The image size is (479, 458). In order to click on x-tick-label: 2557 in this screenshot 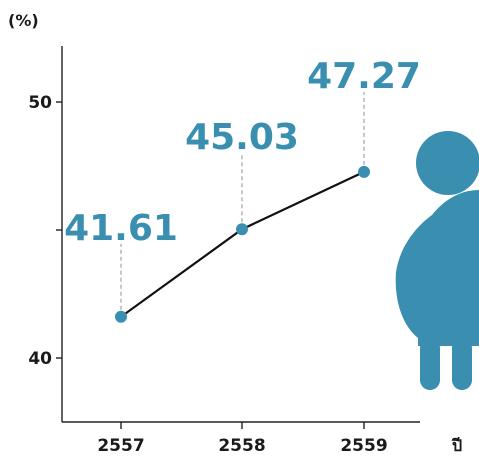, I will do `click(120, 446)`.